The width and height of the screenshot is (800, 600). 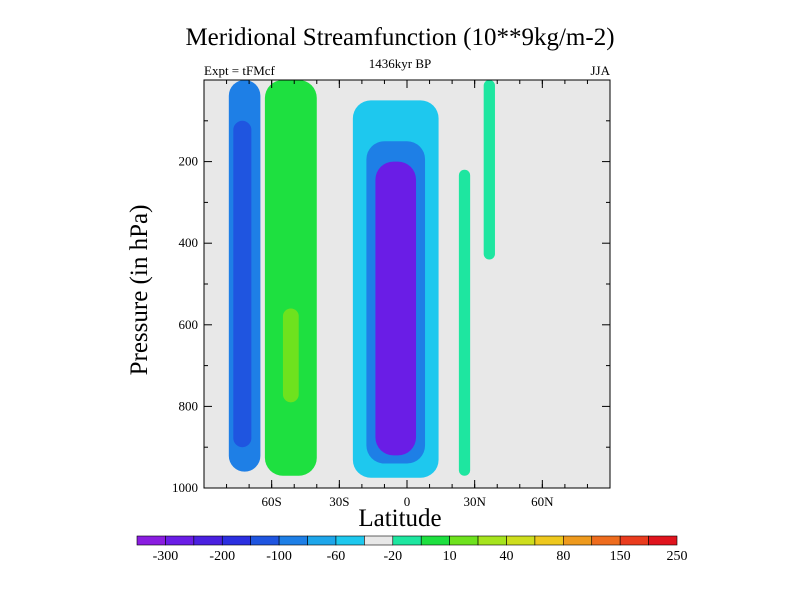 I want to click on x-tick-label: 60S, so click(x=272, y=501).